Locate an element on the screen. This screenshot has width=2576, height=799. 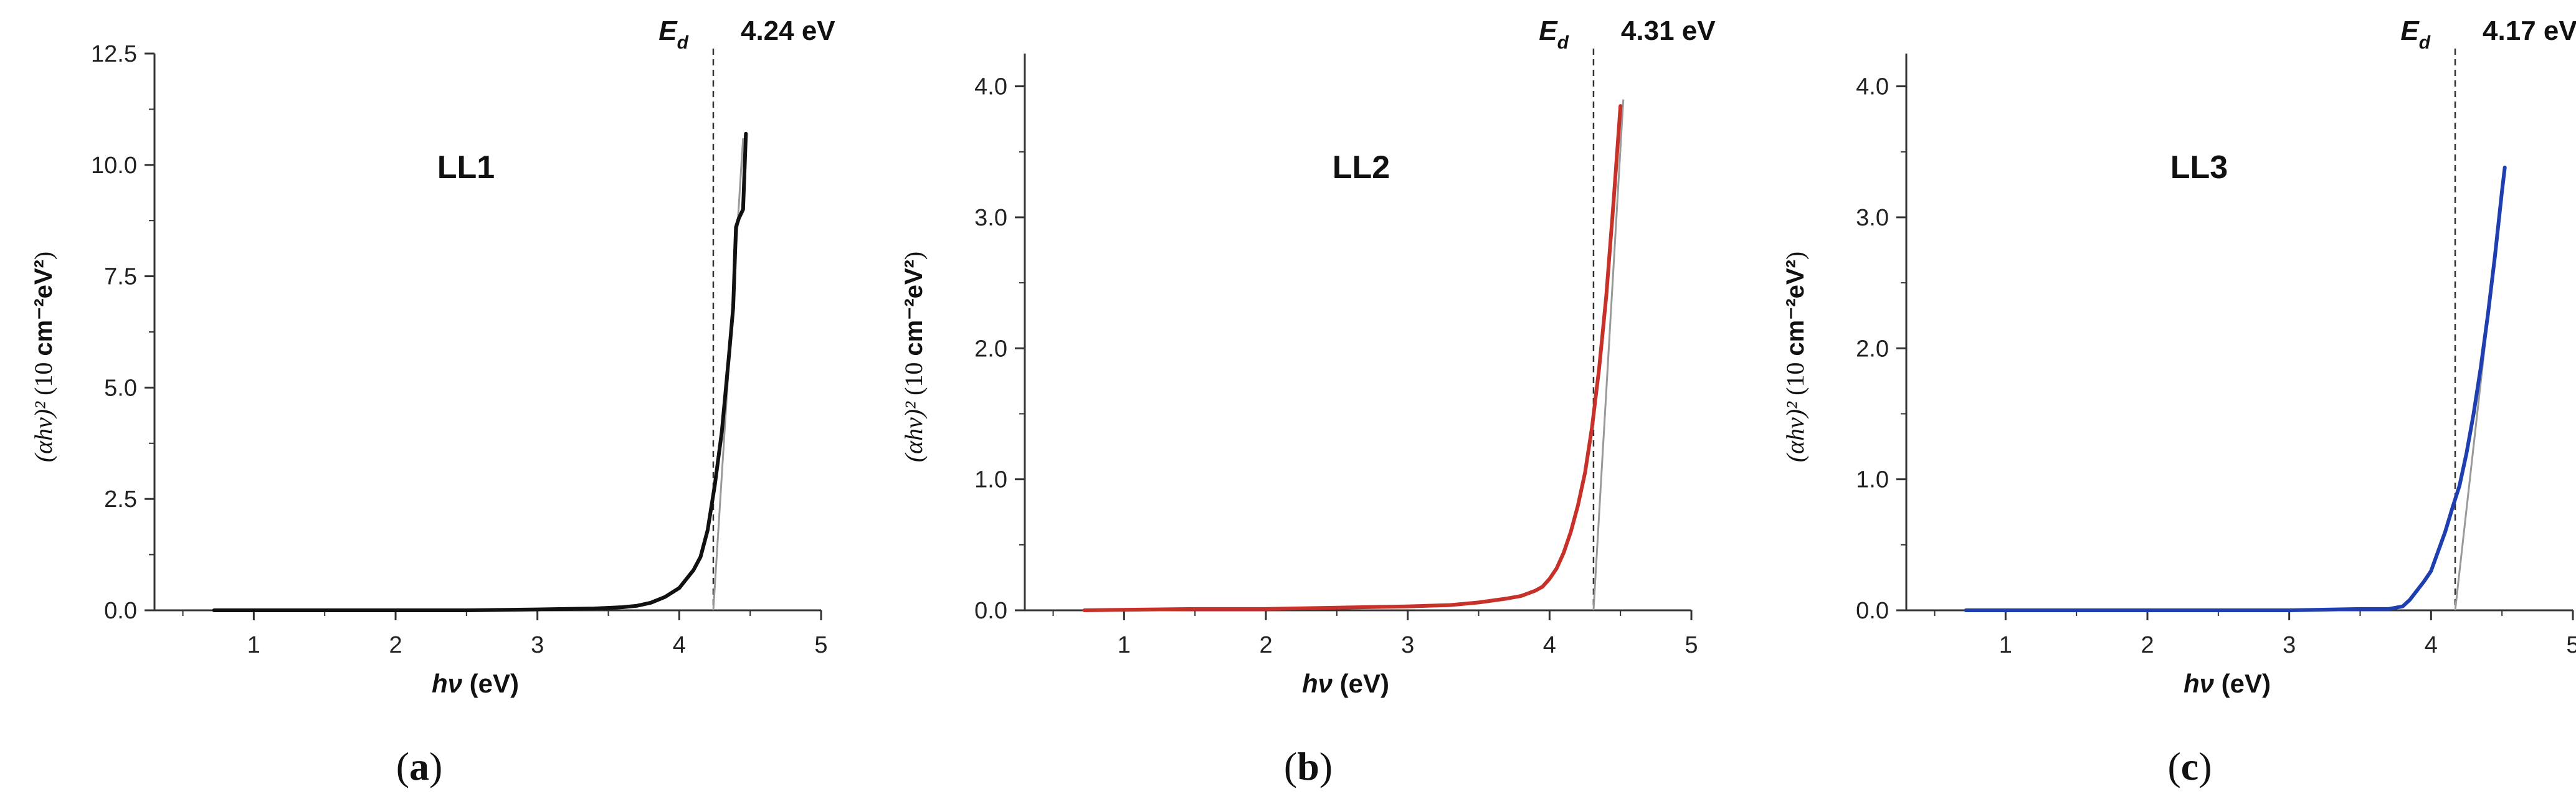
sample-label: LL1 is located at coordinates (466, 167).